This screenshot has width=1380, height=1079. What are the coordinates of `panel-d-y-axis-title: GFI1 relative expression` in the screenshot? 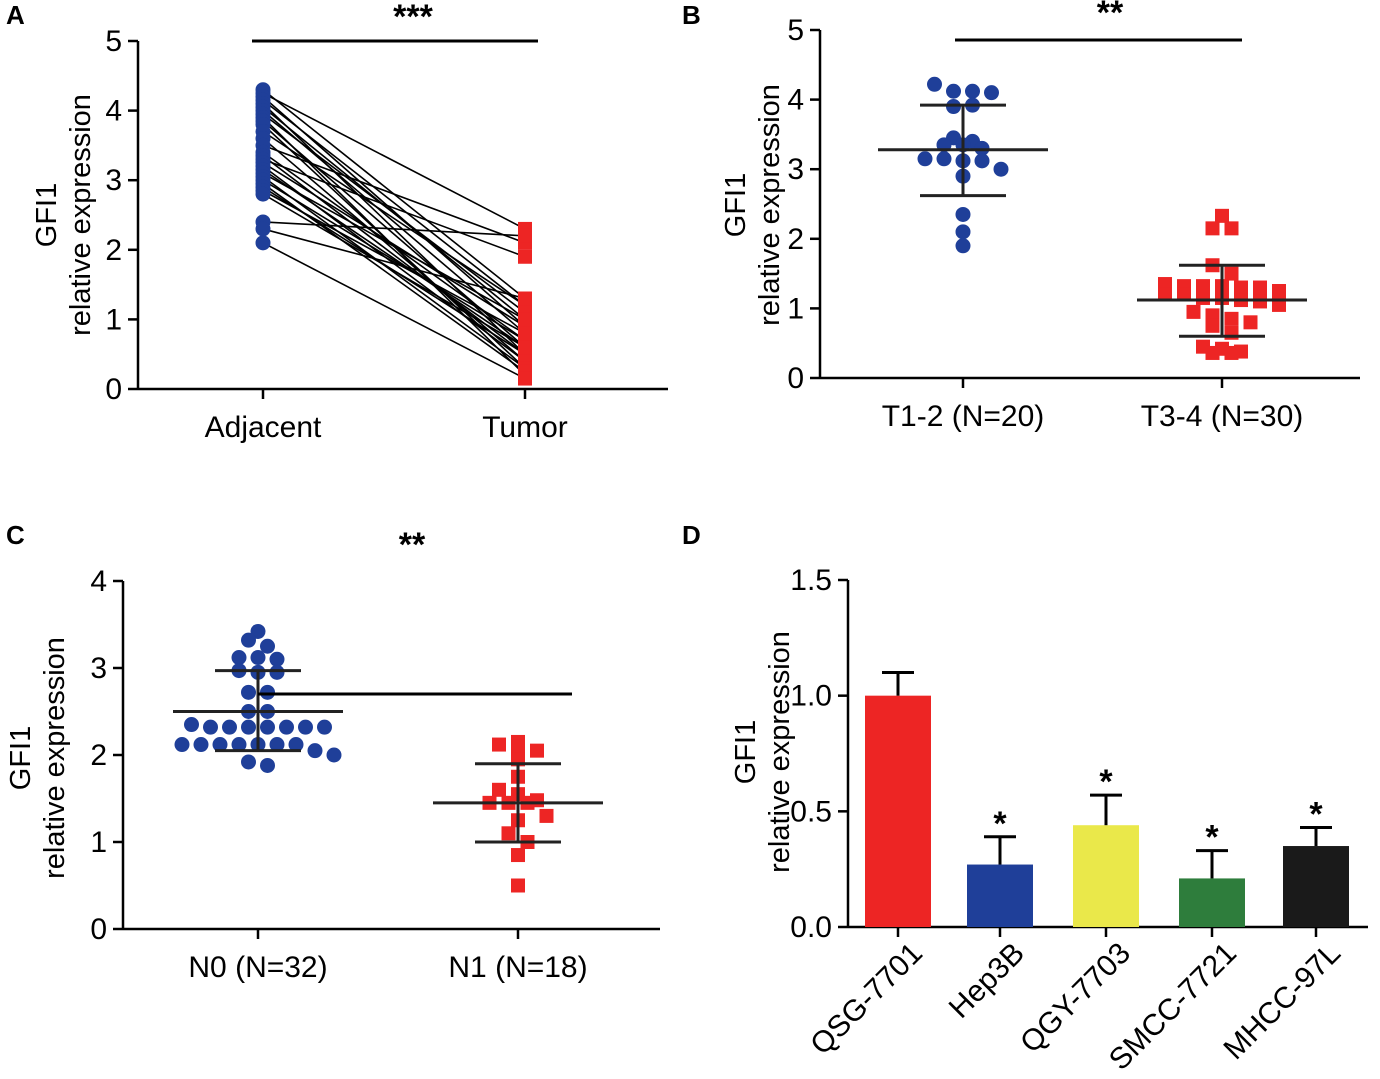 It's located at (763, 752).